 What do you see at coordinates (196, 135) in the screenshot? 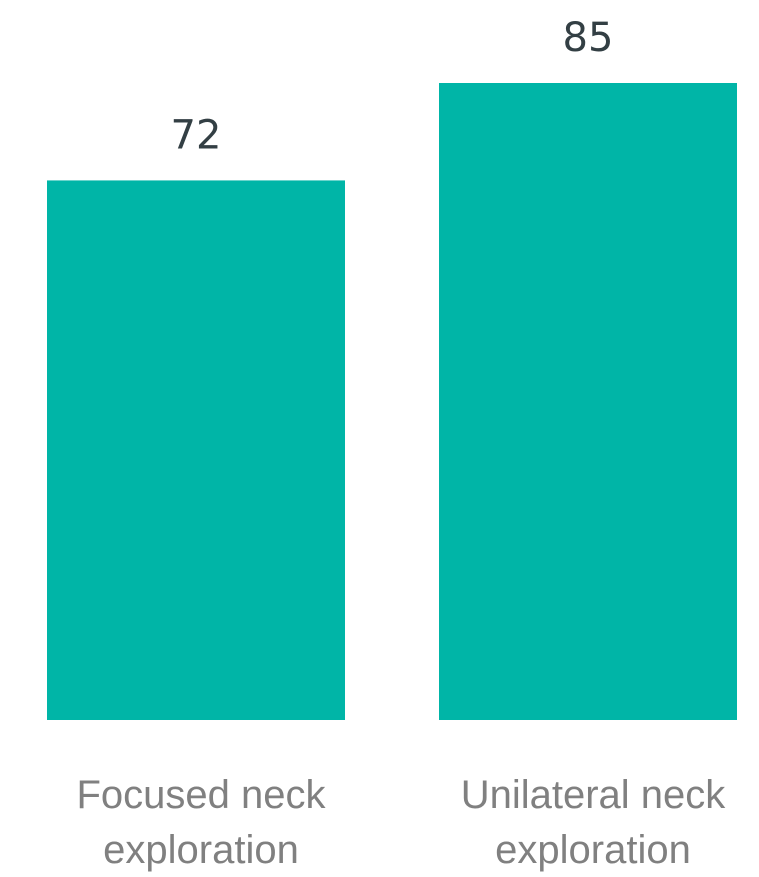
I see `data-label-1: 72` at bounding box center [196, 135].